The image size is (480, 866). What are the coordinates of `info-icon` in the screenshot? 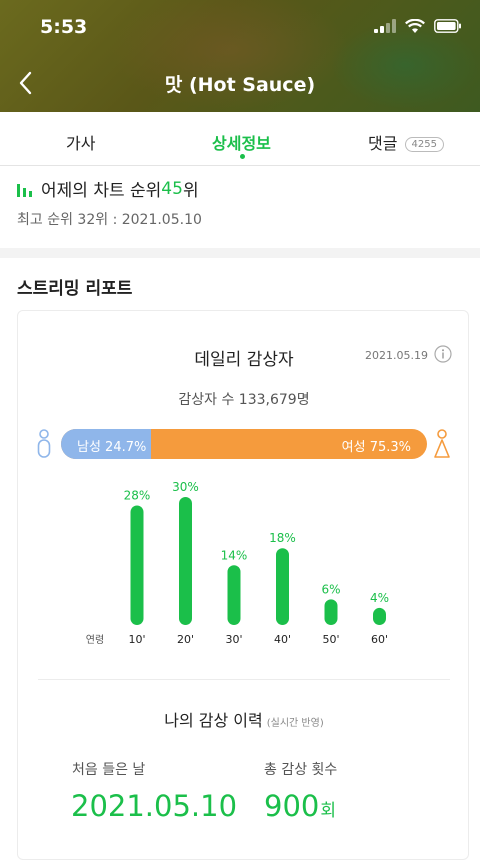 It's located at (443, 354).